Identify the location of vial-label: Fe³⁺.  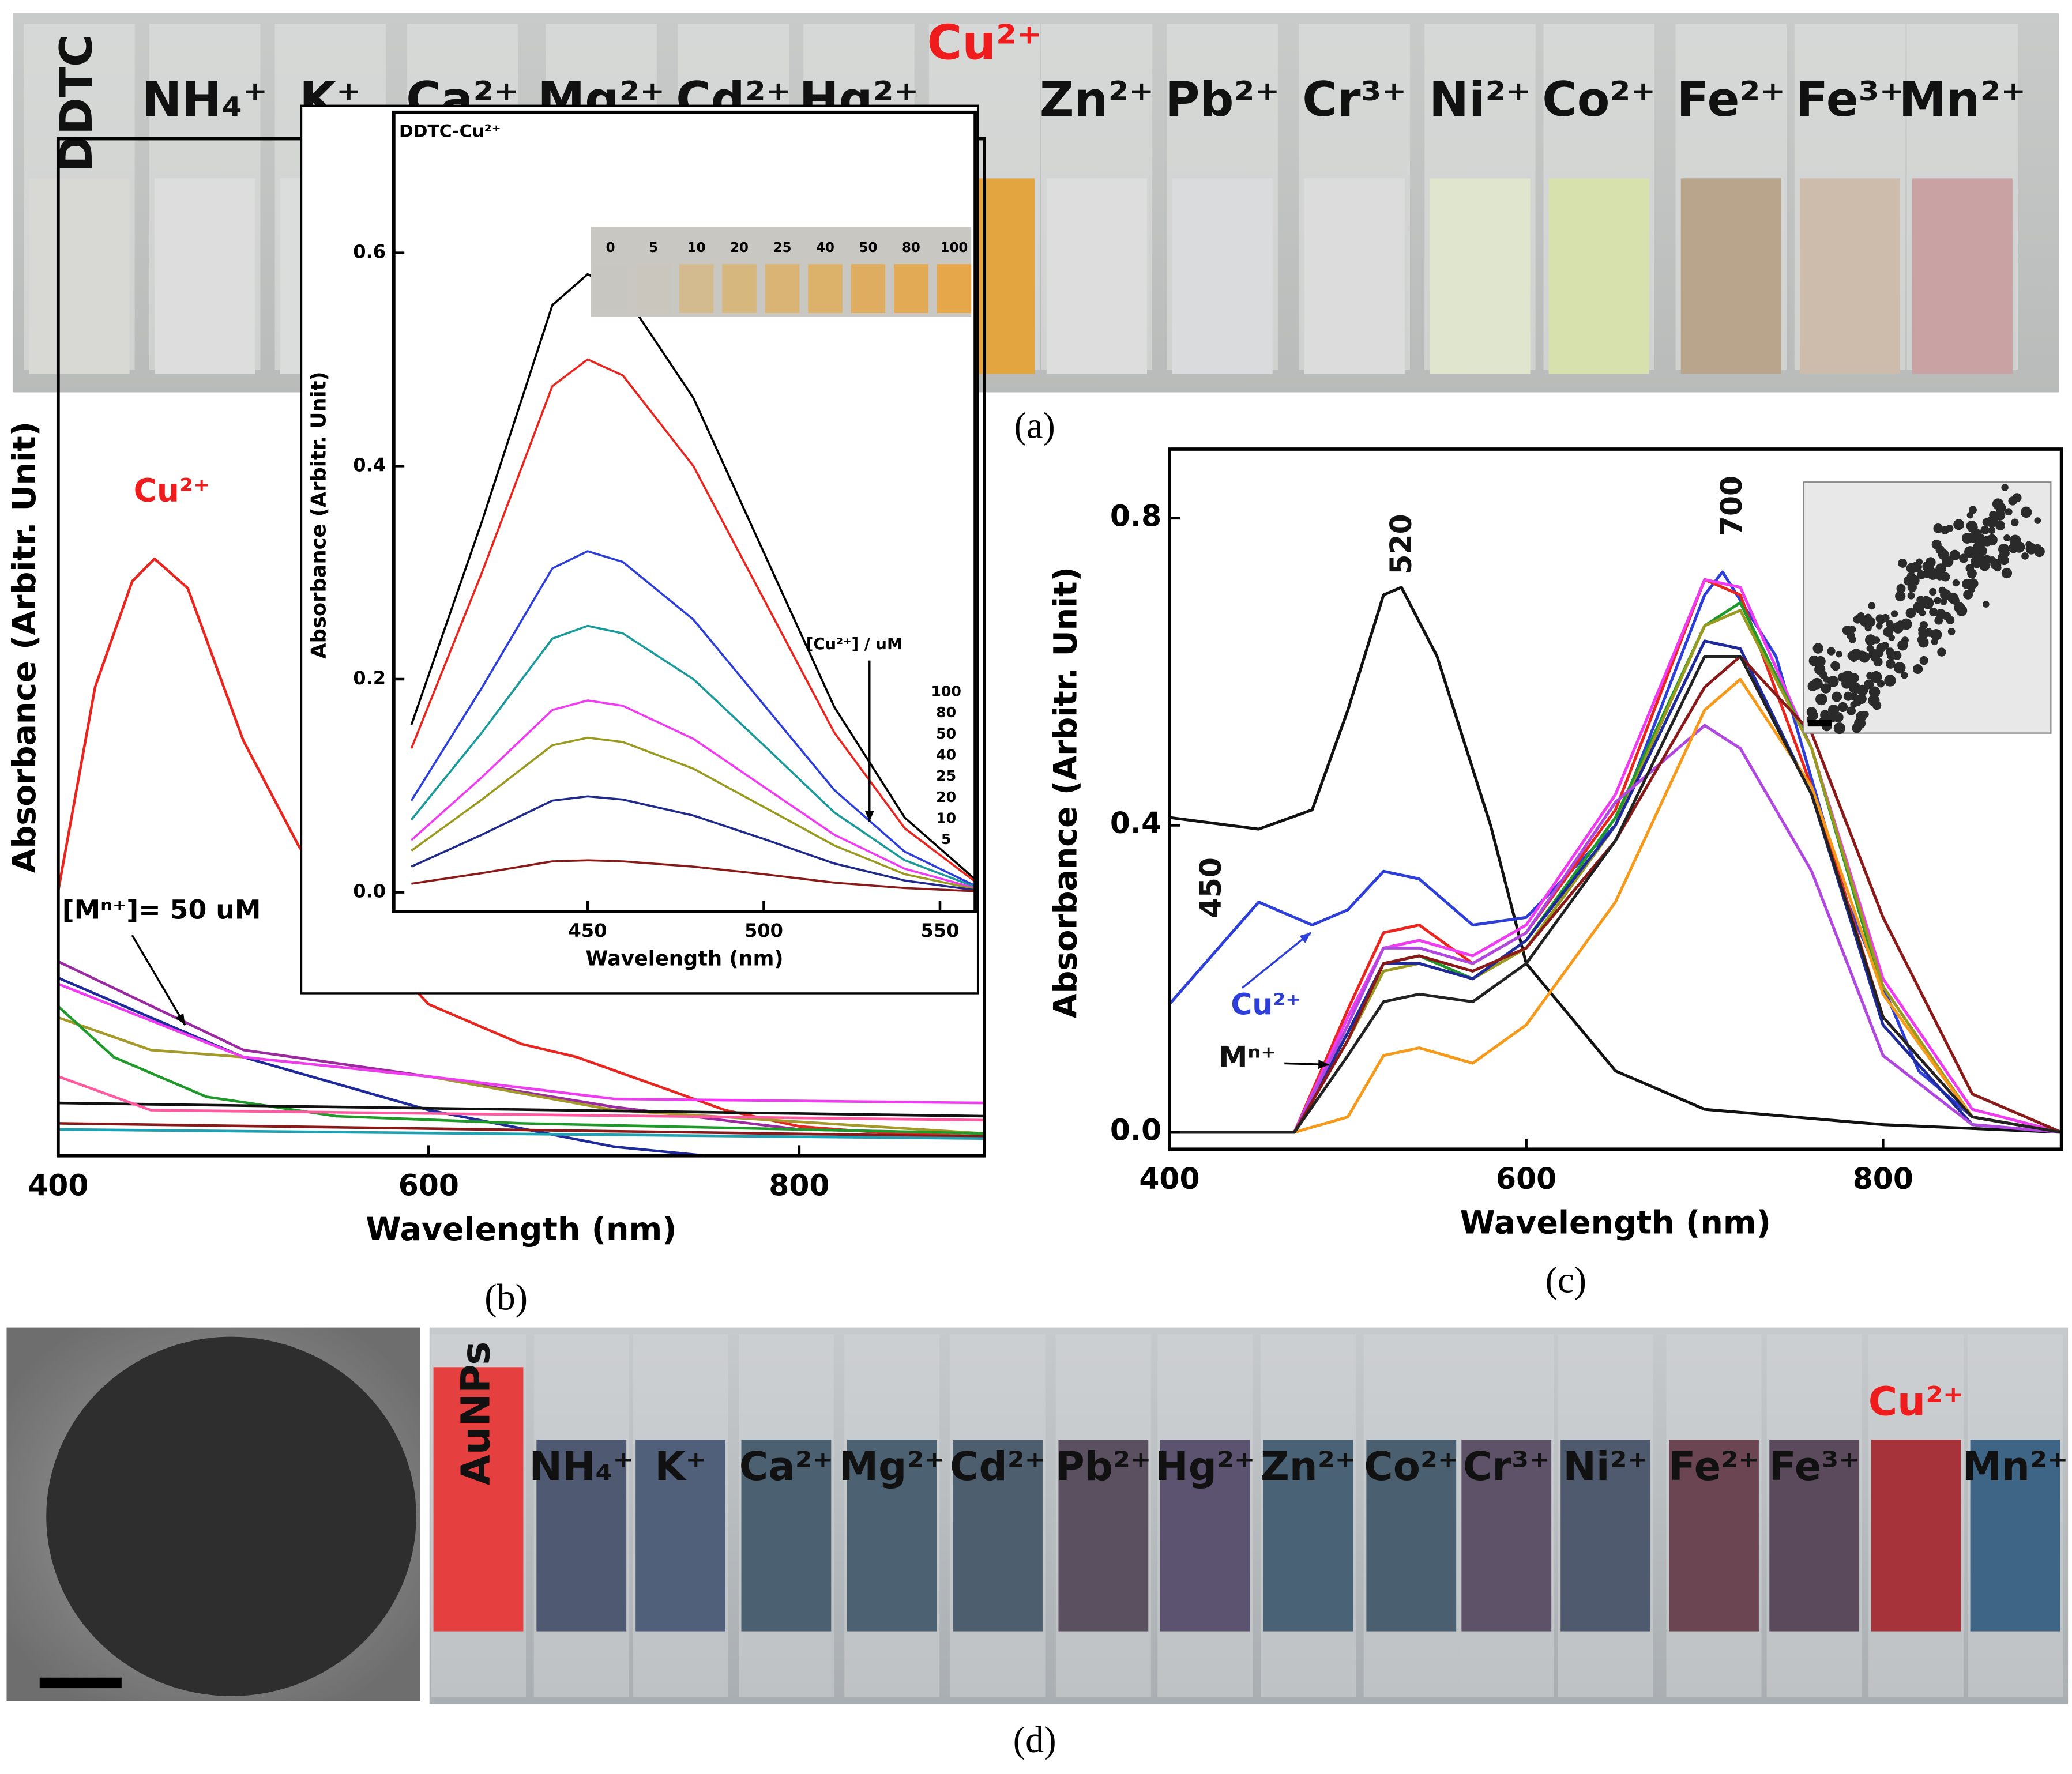
(1814, 1467).